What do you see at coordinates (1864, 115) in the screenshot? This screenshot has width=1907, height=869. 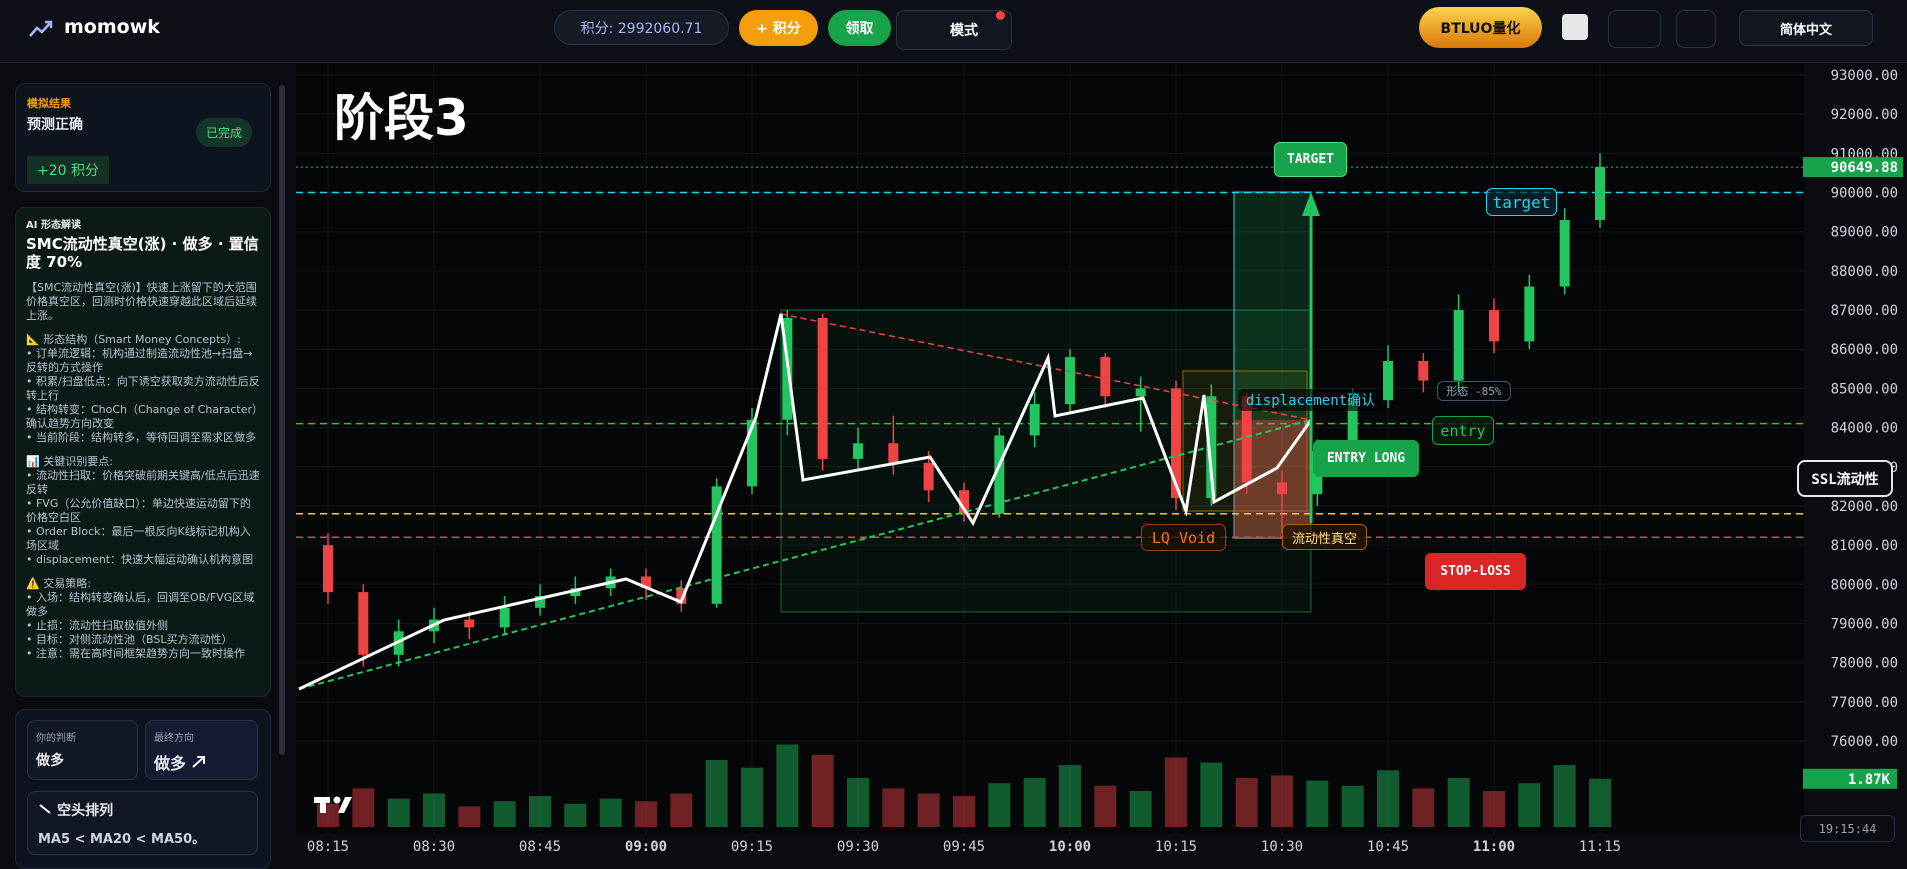 I see `y-tick-label: 92000.00` at bounding box center [1864, 115].